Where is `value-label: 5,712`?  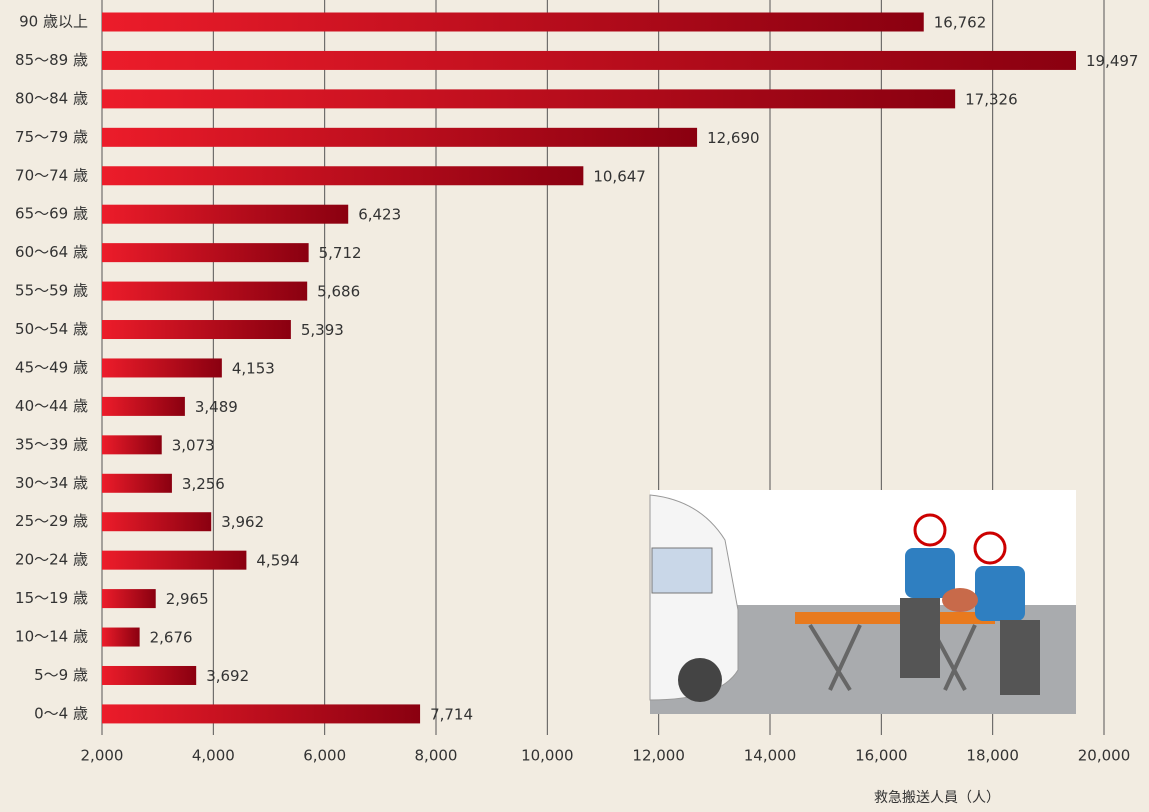
value-label: 5,712 is located at coordinates (340, 253).